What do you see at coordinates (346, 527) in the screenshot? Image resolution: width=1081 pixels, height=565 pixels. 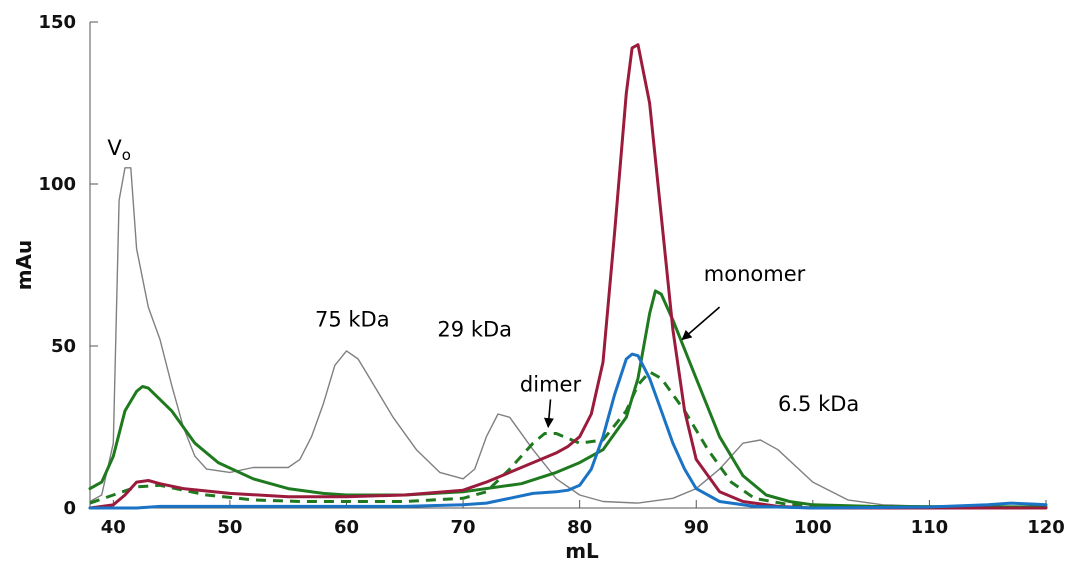 I see `x-tick-label: 60` at bounding box center [346, 527].